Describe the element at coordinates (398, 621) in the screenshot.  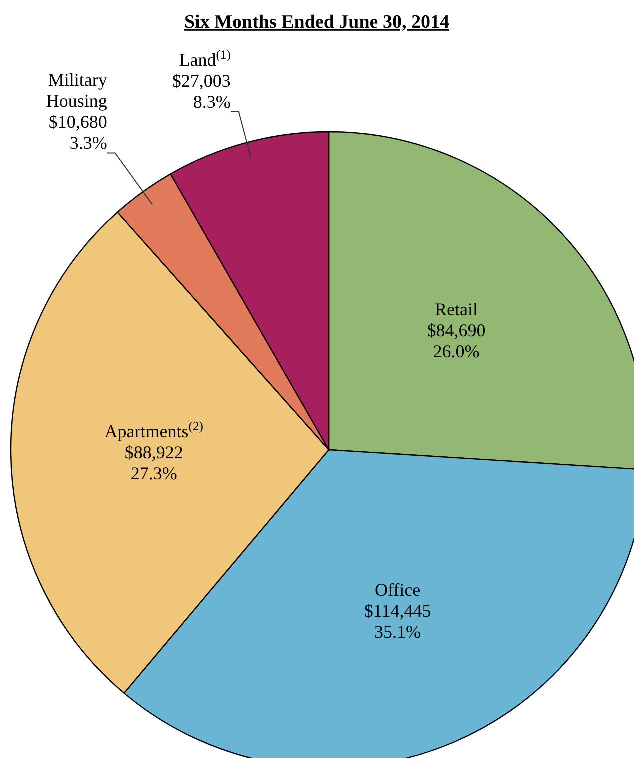
I see `data-label: $114,445 35.1%` at that location.